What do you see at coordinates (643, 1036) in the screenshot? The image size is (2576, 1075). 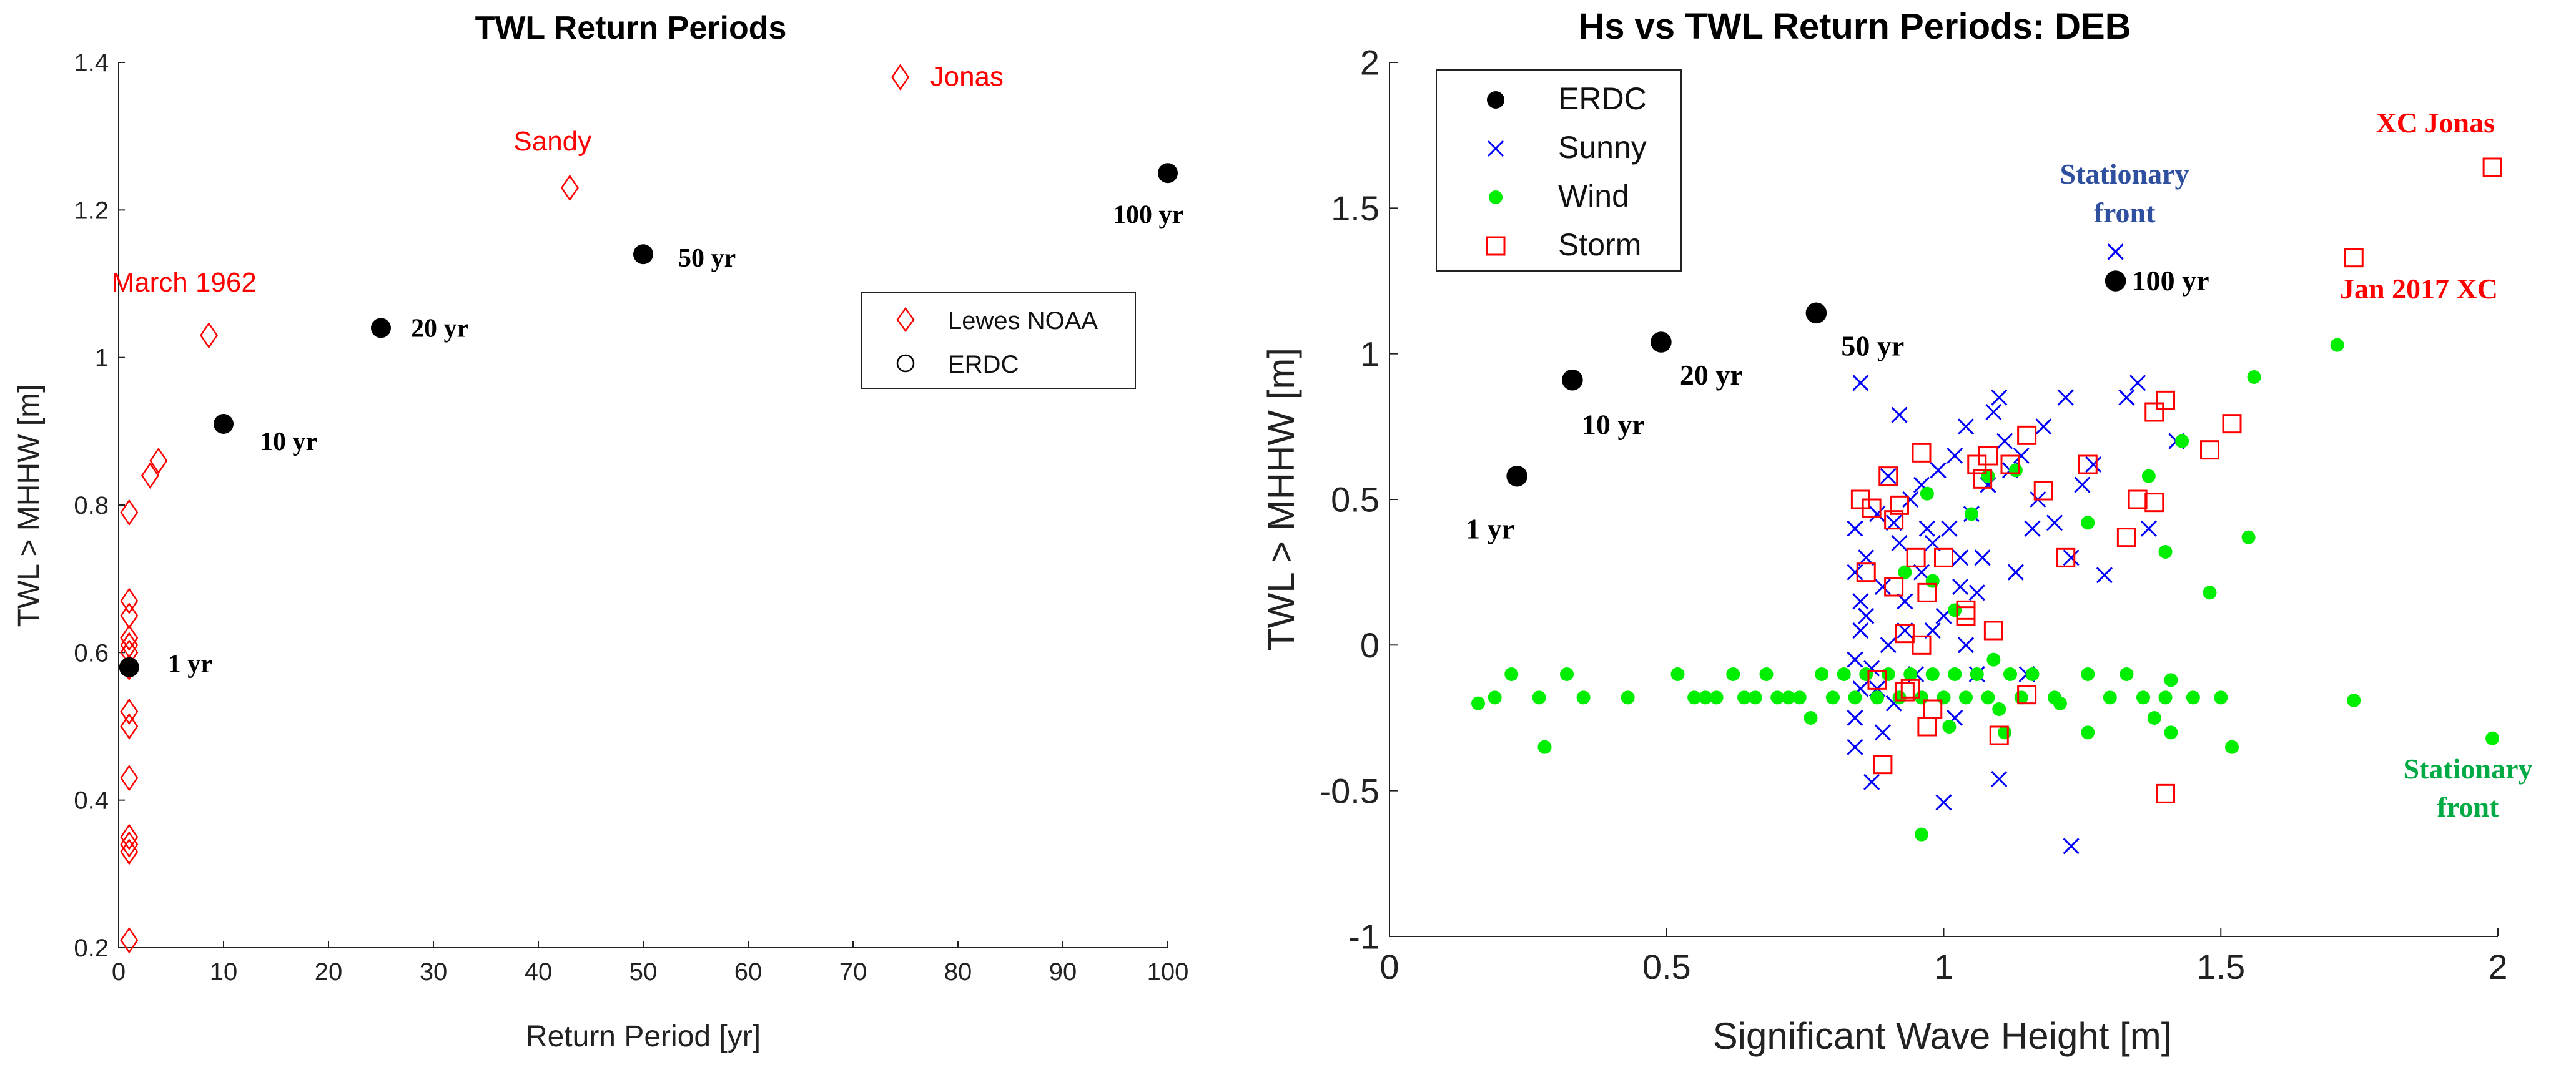 I see `left-chart-x-label: Return Period [yr]` at bounding box center [643, 1036].